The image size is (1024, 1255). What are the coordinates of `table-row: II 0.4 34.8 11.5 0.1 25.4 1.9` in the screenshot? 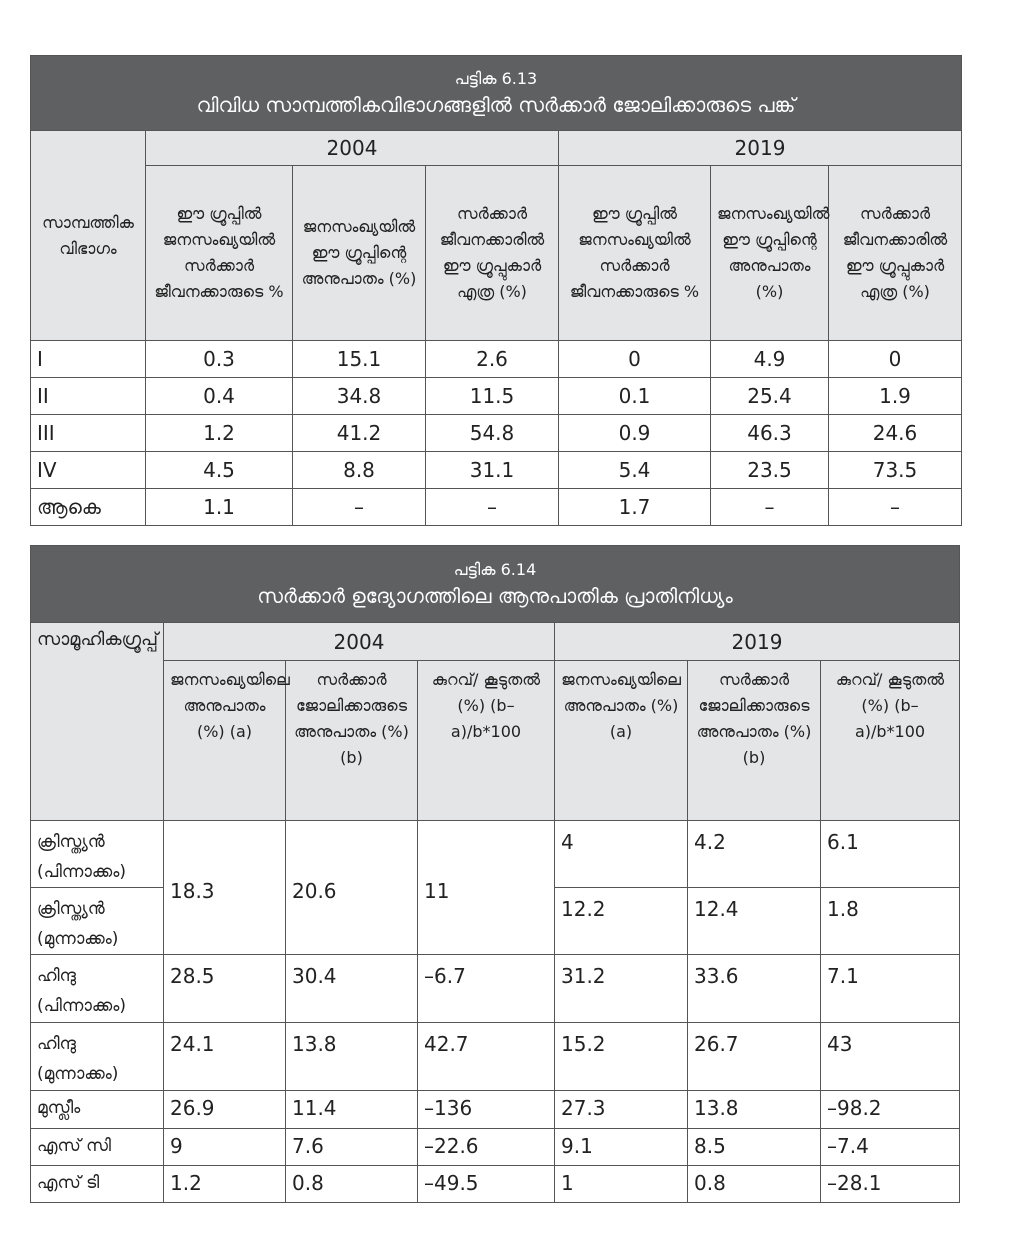 It's located at (496, 396).